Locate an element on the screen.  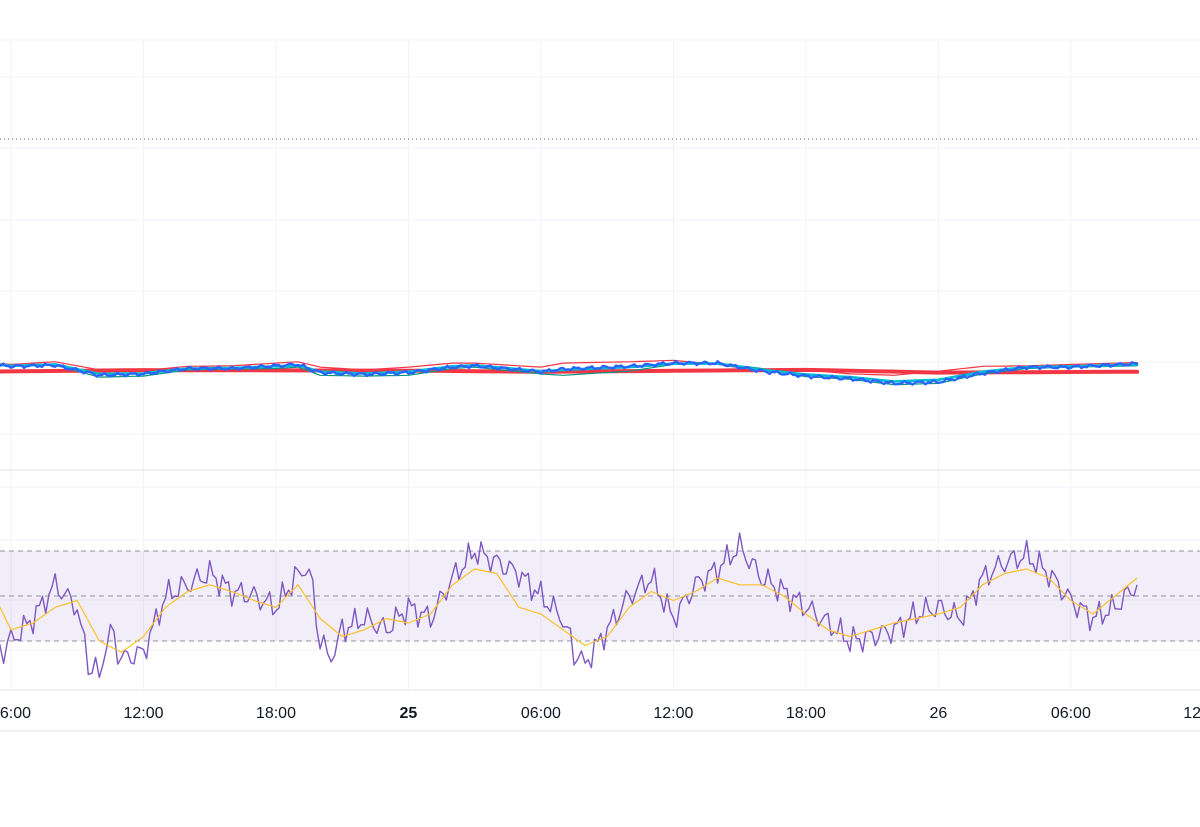
price-pane is located at coordinates (570, 372).